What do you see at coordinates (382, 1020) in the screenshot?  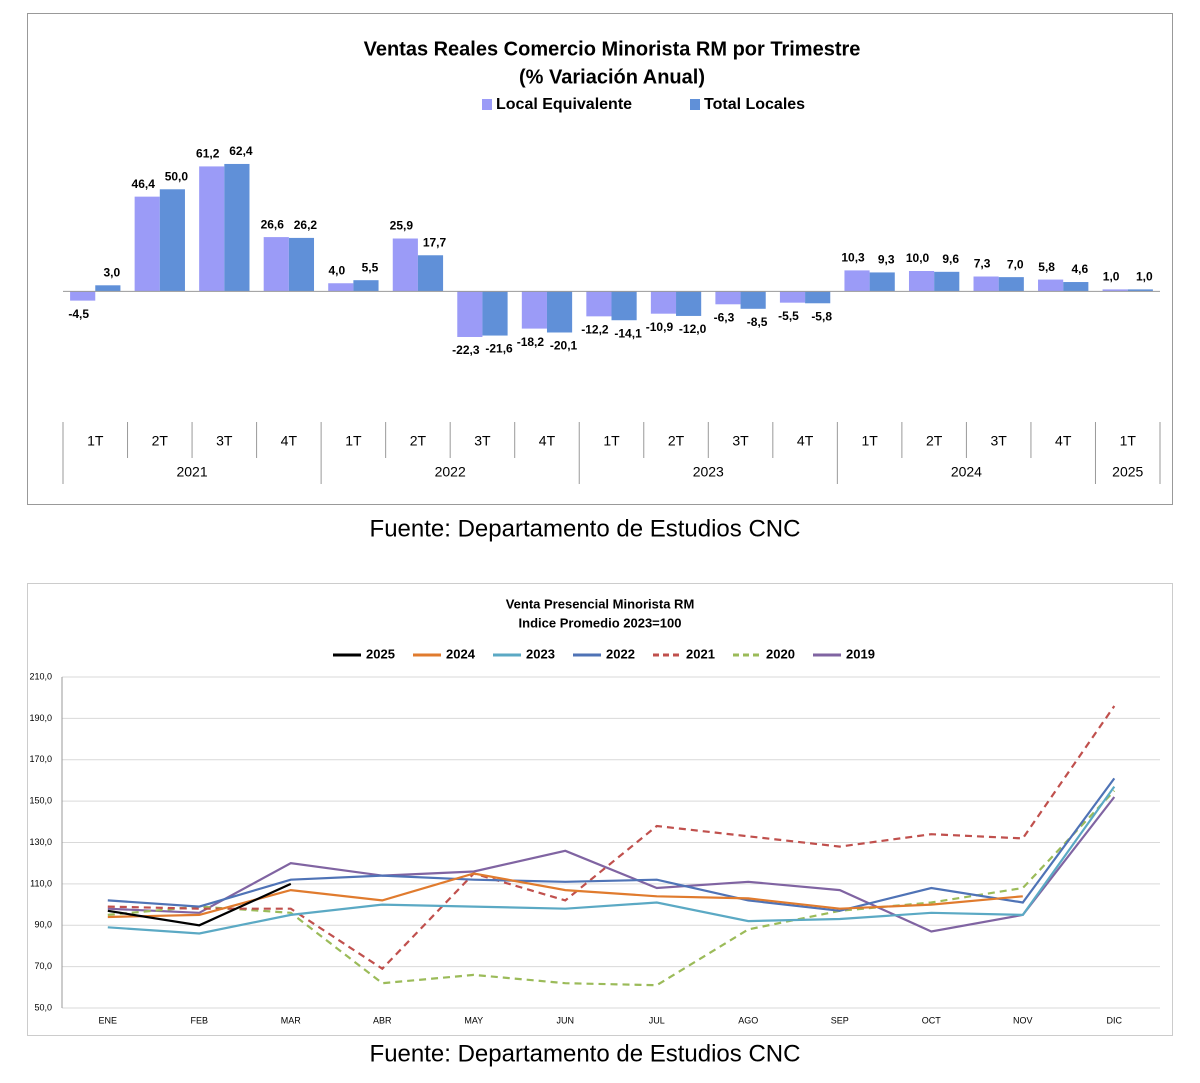 I see `x-tick-label: ABR` at bounding box center [382, 1020].